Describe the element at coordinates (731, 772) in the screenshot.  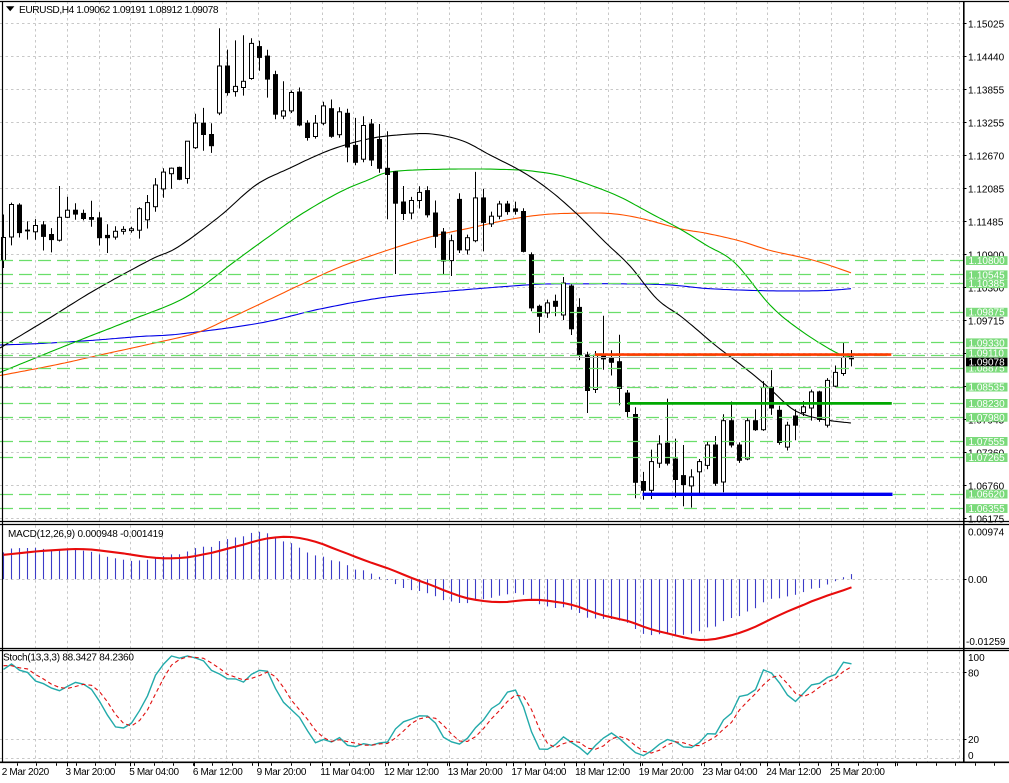
I see `svg-text: 23 Mar 04:00` at that location.